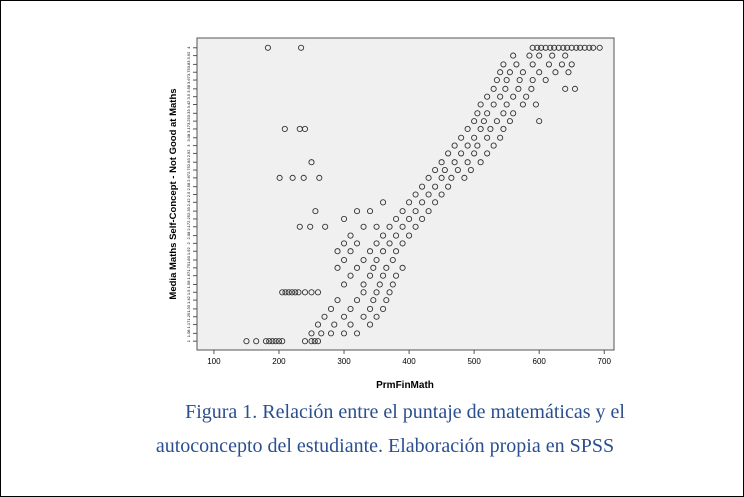  I want to click on y-tick-label: 1.08, so click(188, 333).